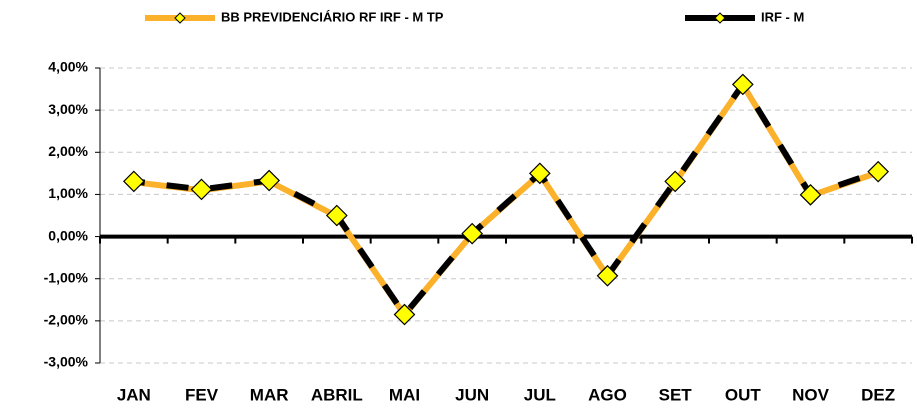 The width and height of the screenshot is (917, 409). I want to click on y-tick-label: -3,00%, so click(66, 362).